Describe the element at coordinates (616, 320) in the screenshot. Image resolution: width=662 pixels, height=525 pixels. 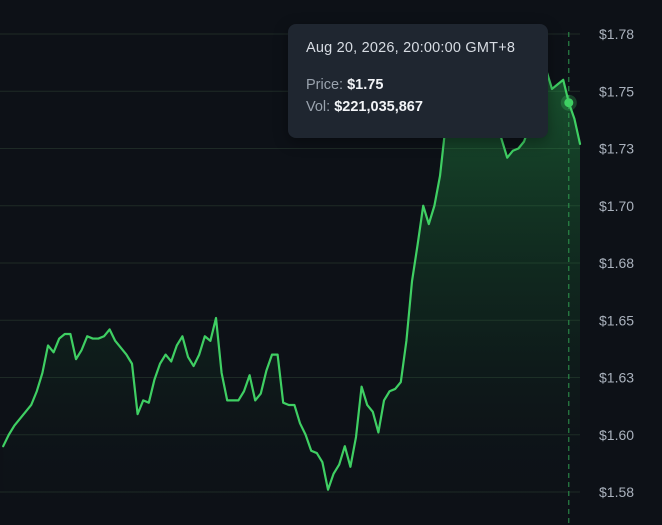
I see `y-tick-label: $1.65` at that location.